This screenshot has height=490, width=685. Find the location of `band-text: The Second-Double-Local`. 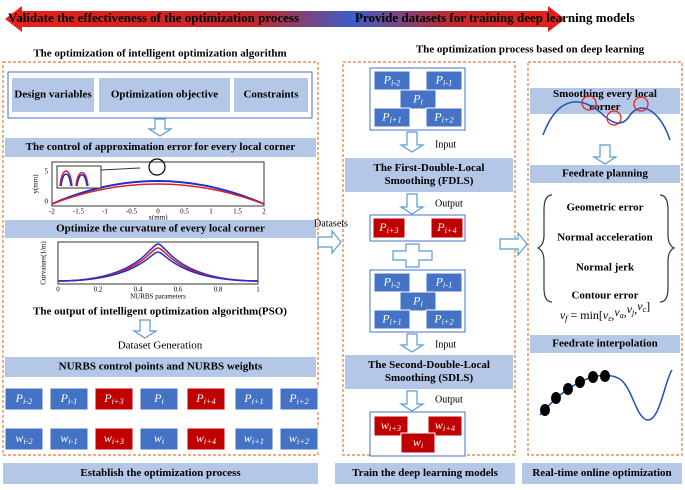

band-text: The Second-Double-Local is located at coordinates (429, 365).